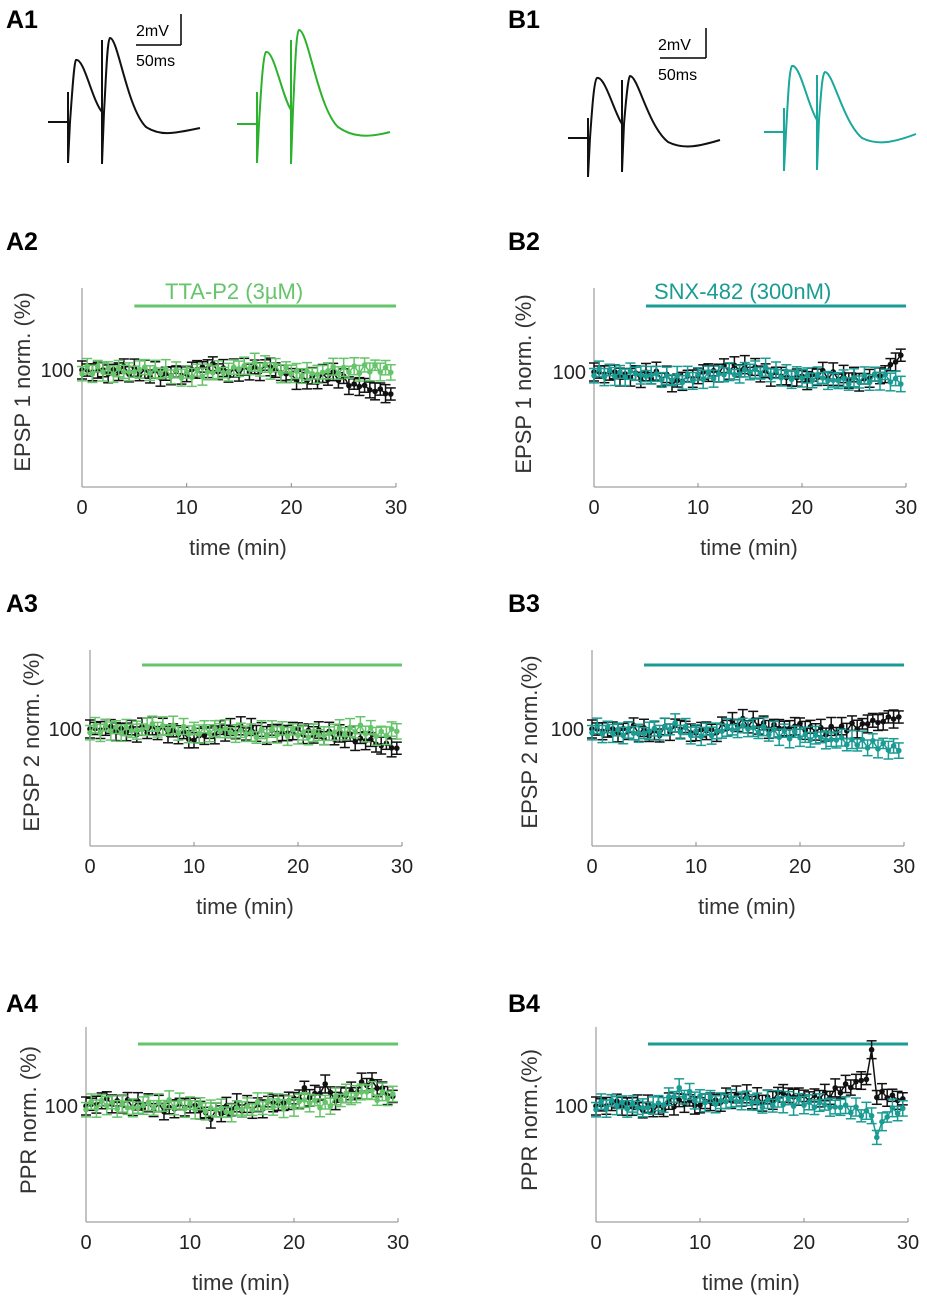 This screenshot has height=1300, width=927. What do you see at coordinates (735, 403) in the screenshot?
I see `plot-b2: 0 10 20 30 100` at bounding box center [735, 403].